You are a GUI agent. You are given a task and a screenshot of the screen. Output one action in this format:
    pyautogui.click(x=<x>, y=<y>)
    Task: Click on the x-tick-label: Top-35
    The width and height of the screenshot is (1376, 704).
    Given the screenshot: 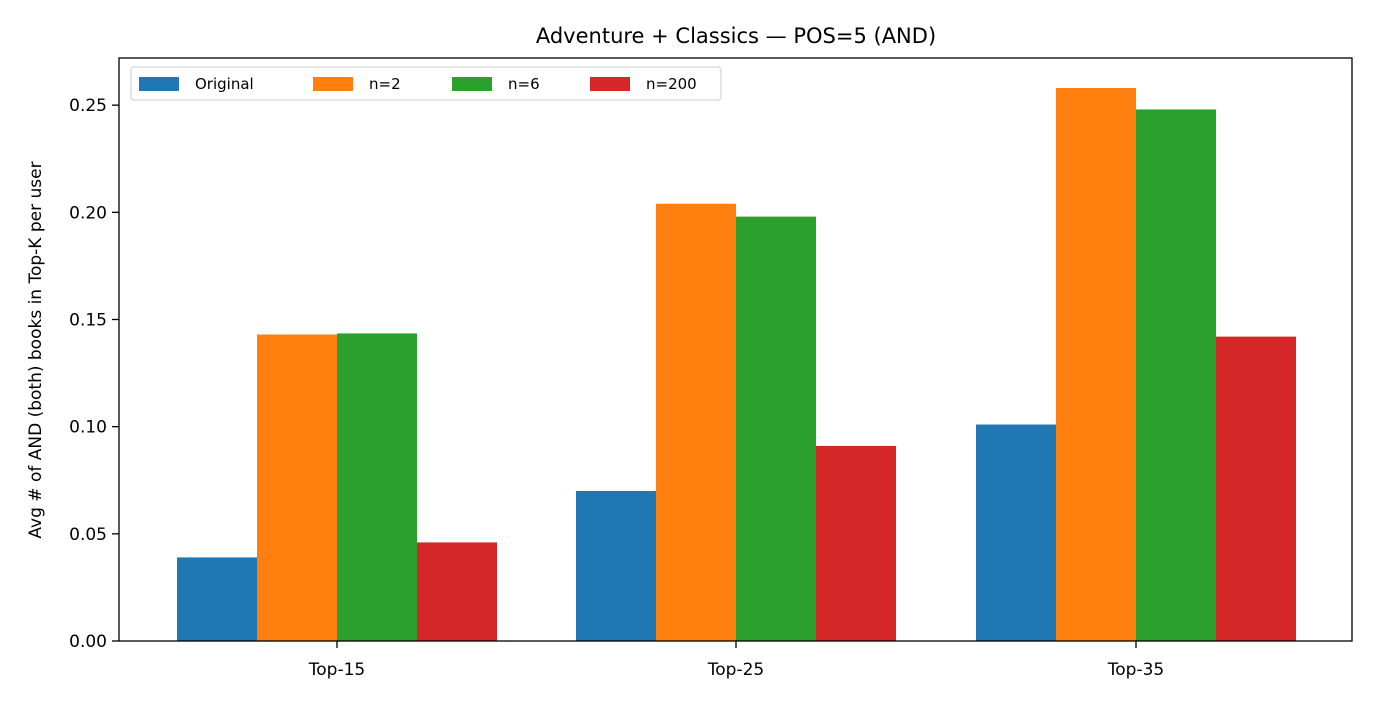 What is the action you would take?
    pyautogui.click(x=1135, y=670)
    